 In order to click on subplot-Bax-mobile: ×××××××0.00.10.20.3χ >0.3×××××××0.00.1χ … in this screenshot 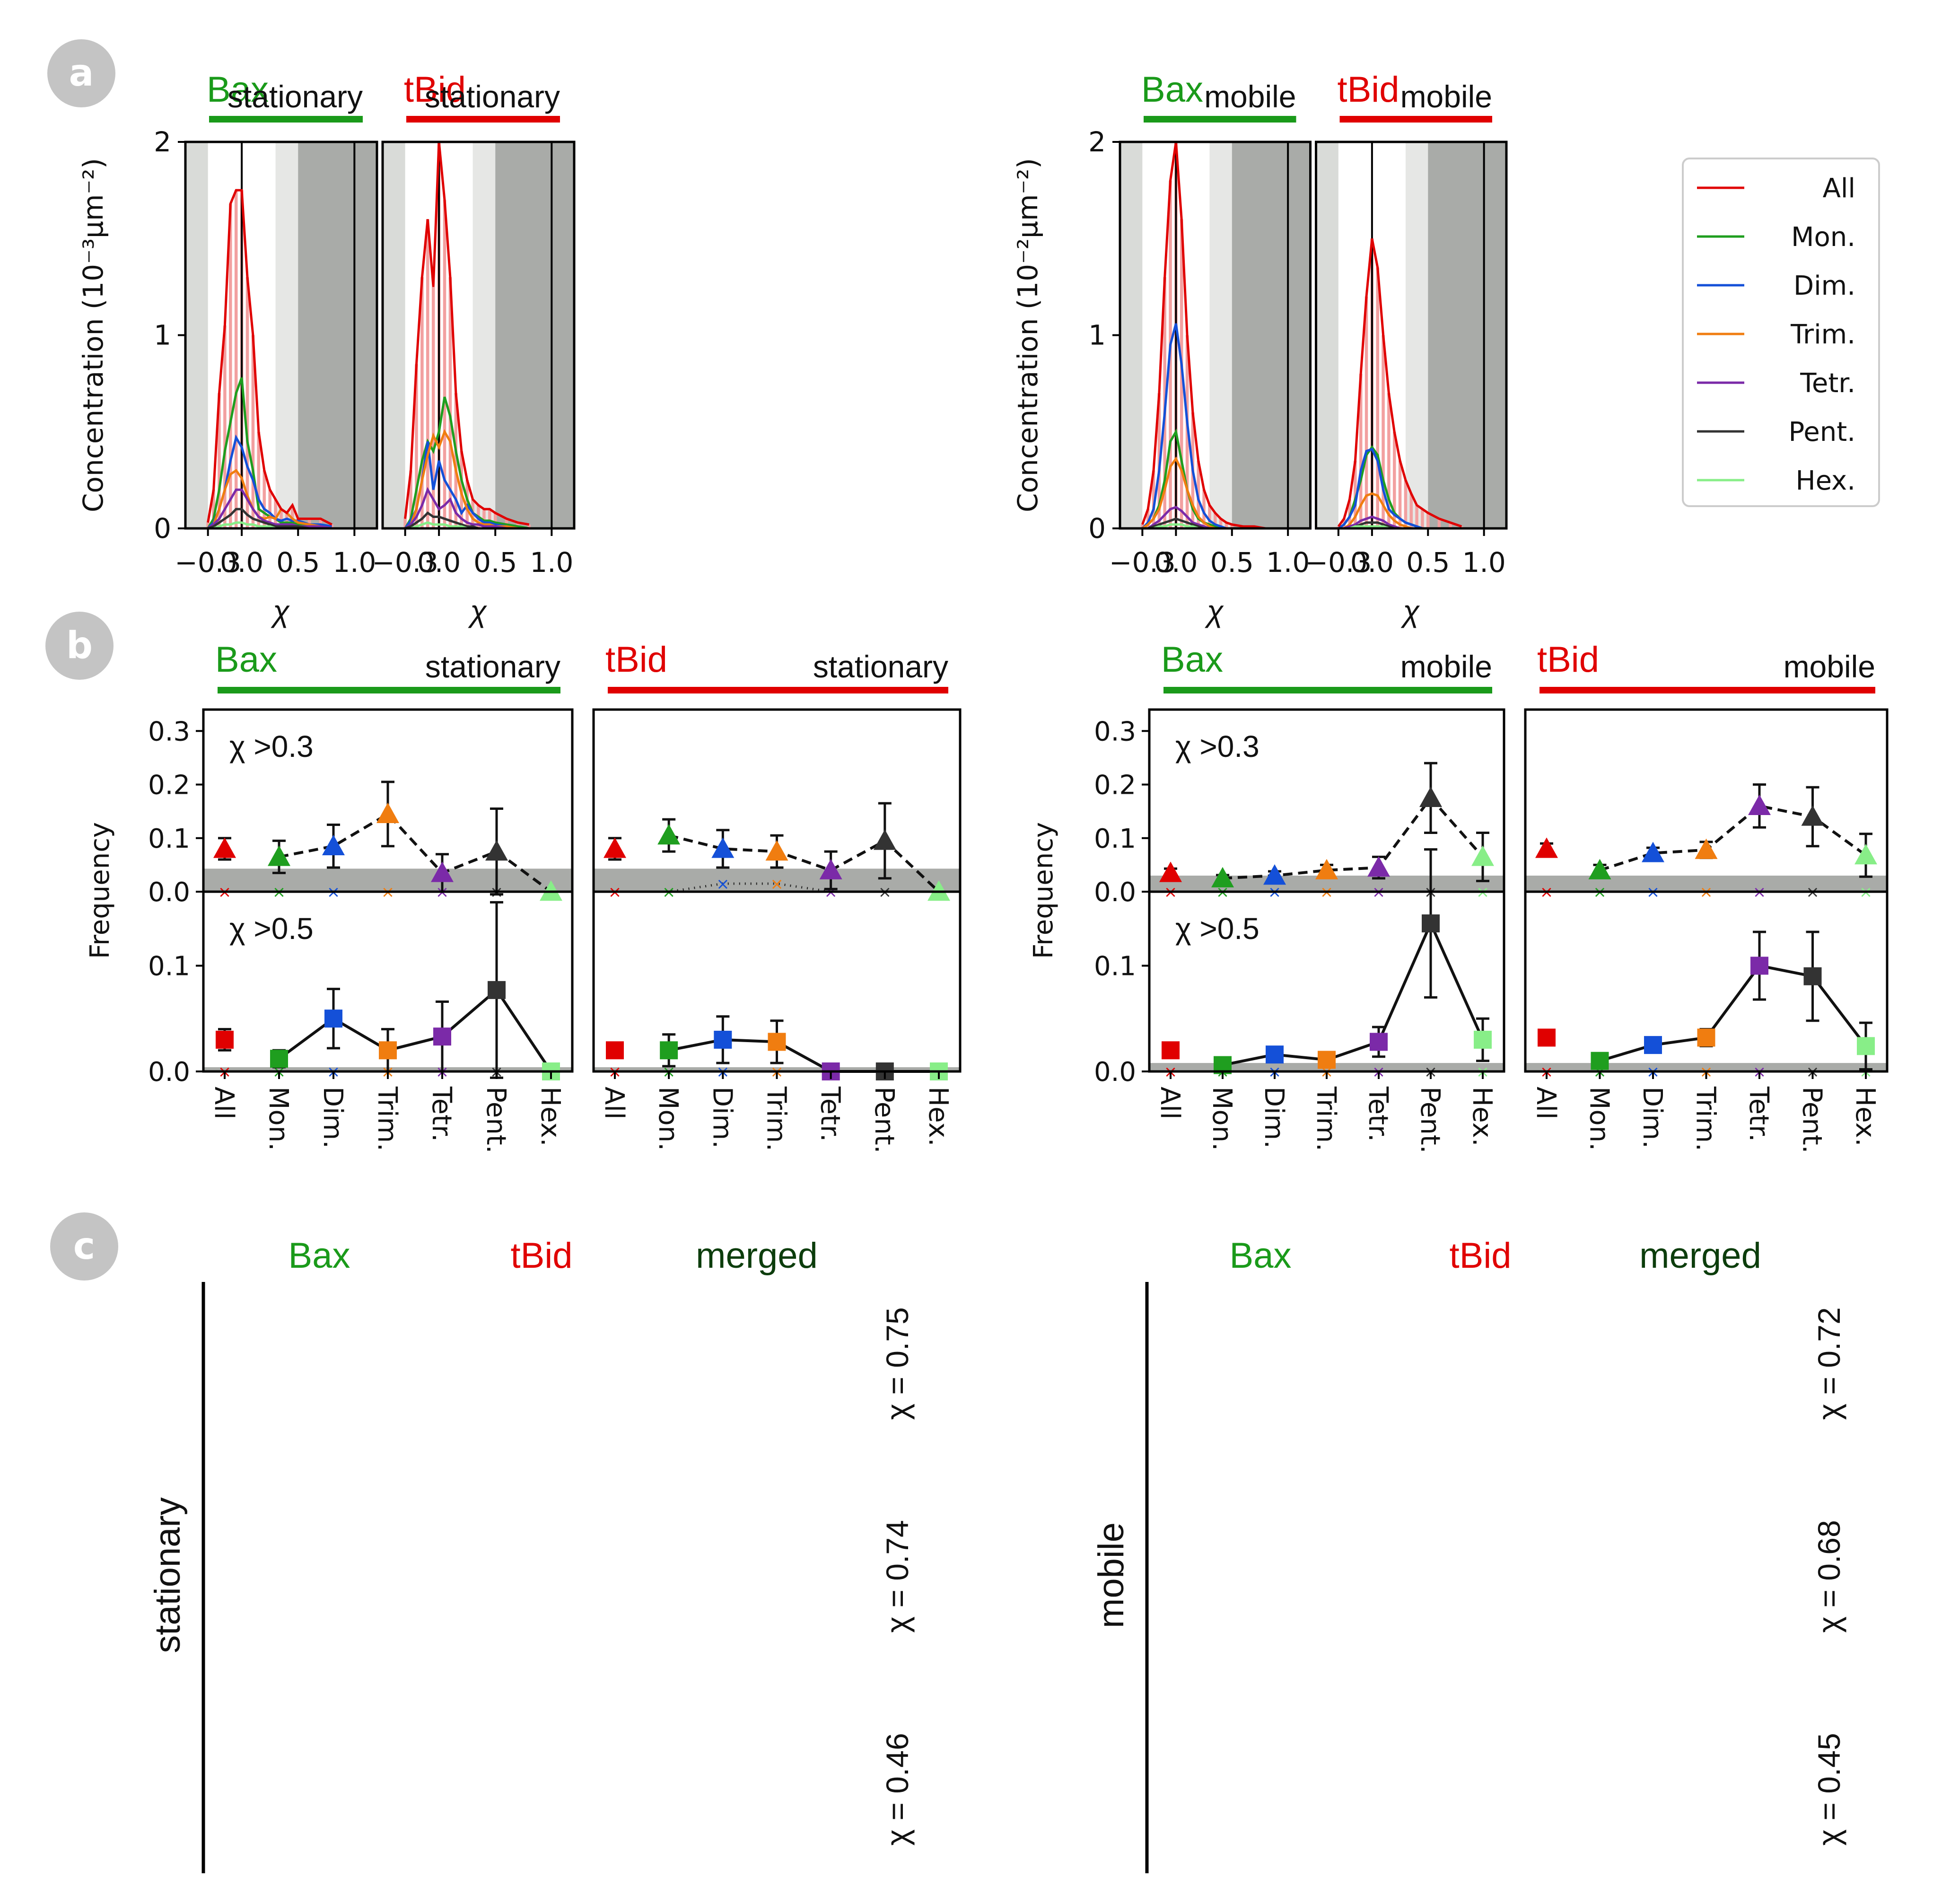, I will do `click(1299, 930)`.